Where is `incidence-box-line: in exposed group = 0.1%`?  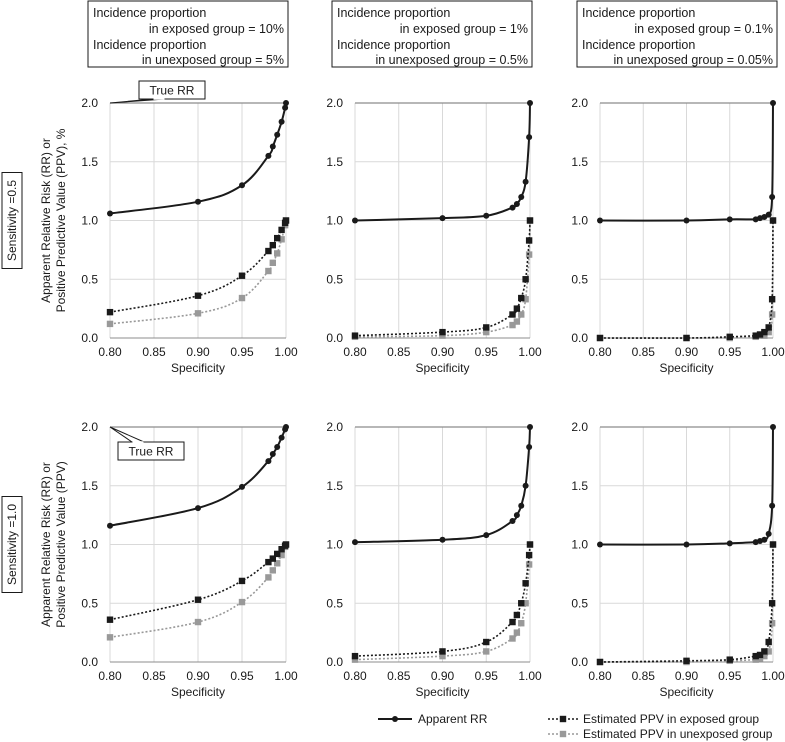 incidence-box-line: in exposed group = 0.1% is located at coordinates (703, 29).